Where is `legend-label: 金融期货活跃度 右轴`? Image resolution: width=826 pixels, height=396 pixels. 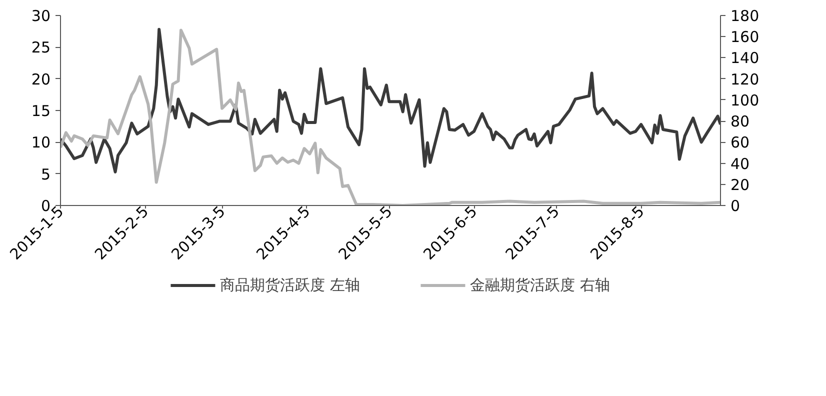 legend-label: 金融期货活跃度 右轴 is located at coordinates (540, 285).